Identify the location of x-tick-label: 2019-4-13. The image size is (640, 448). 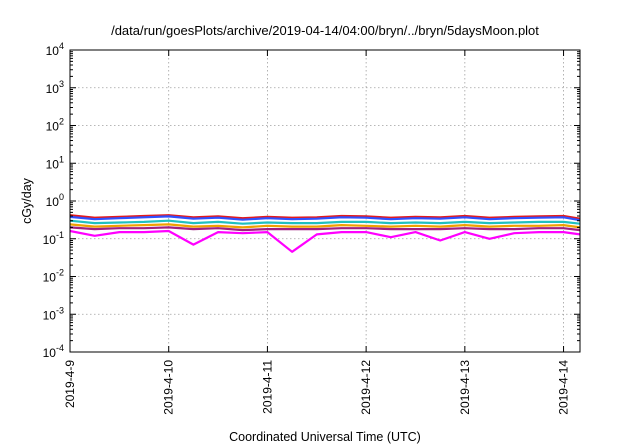
(465, 387).